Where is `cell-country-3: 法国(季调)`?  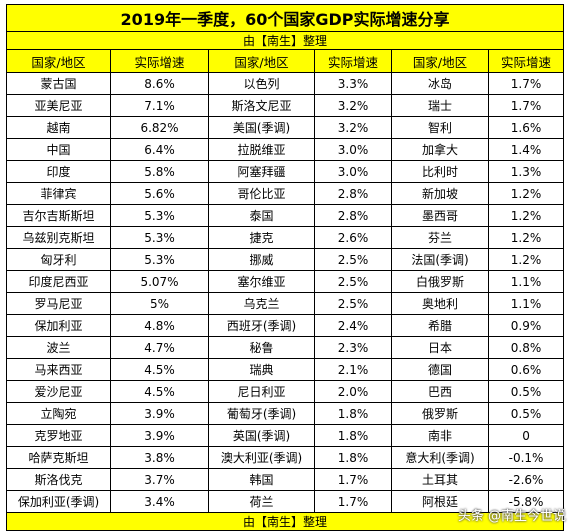
cell-country-3: 法国(季调) is located at coordinates (440, 259).